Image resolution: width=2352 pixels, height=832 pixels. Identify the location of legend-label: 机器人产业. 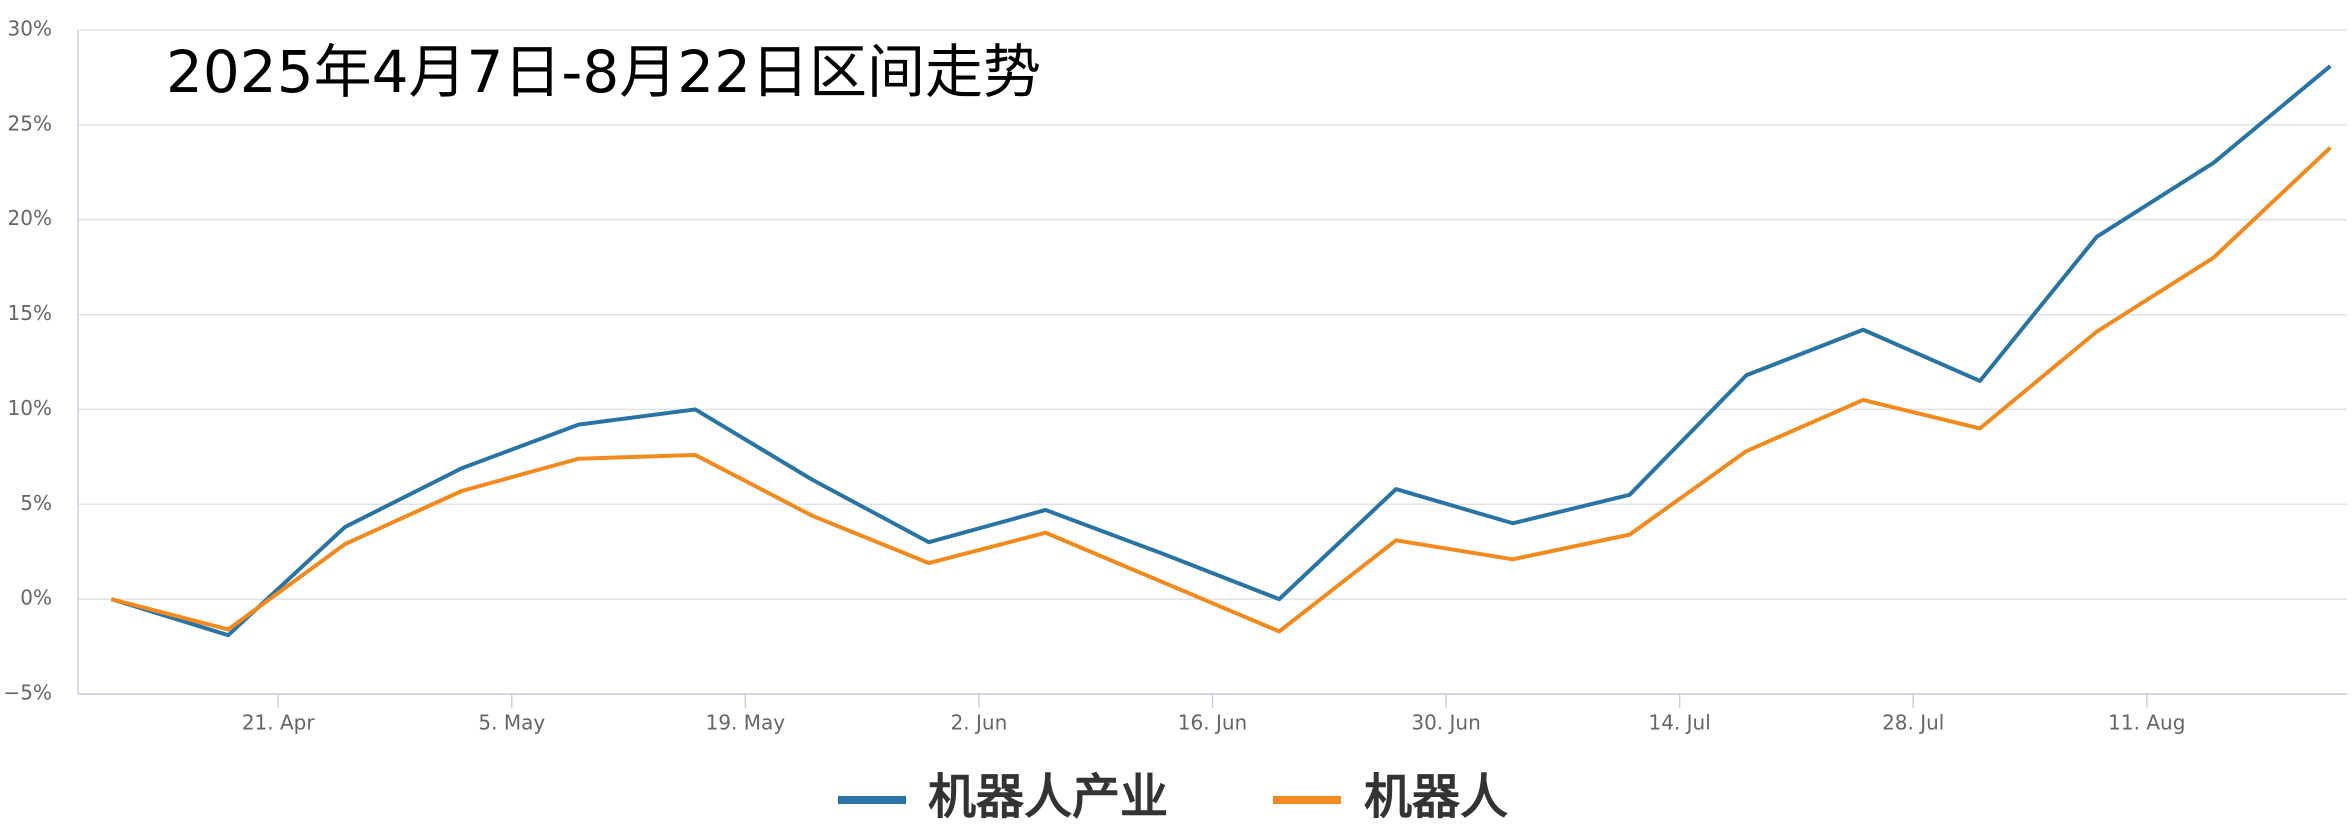
(1048, 797).